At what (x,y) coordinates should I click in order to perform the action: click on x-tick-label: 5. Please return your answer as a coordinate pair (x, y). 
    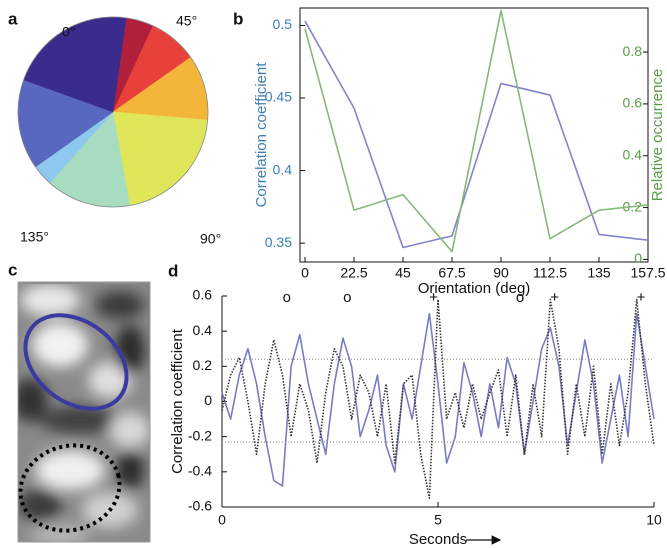
    Looking at the image, I should click on (438, 520).